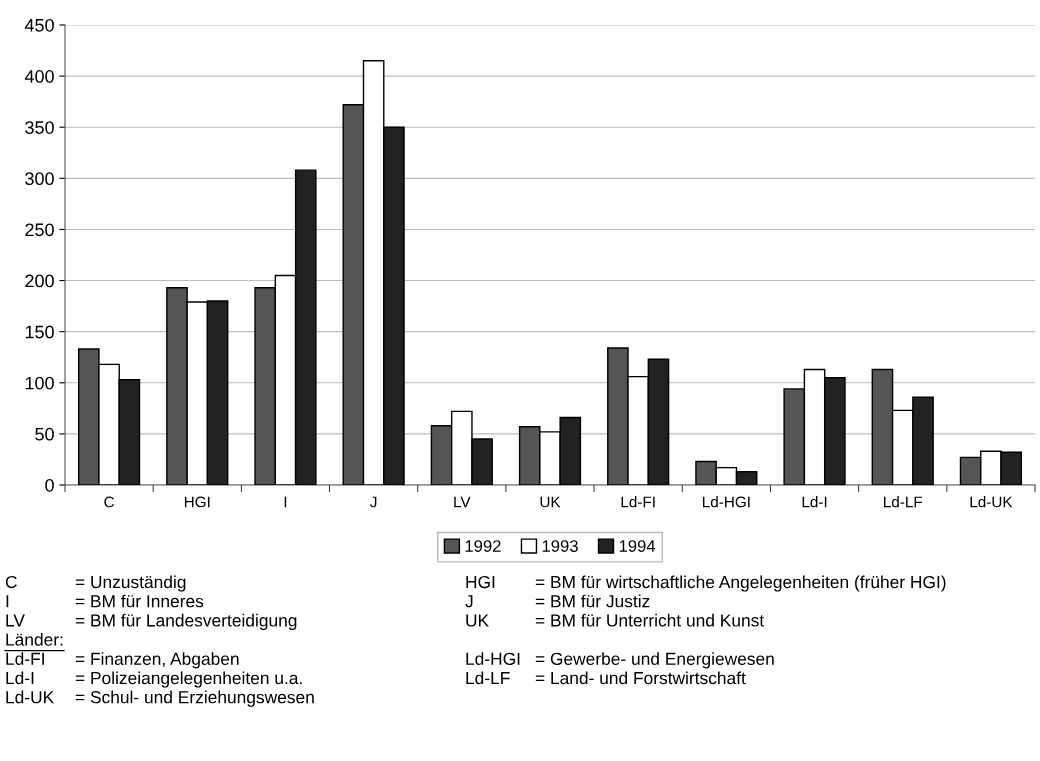 The image size is (1040, 761). I want to click on text: Länder:, so click(34, 639).